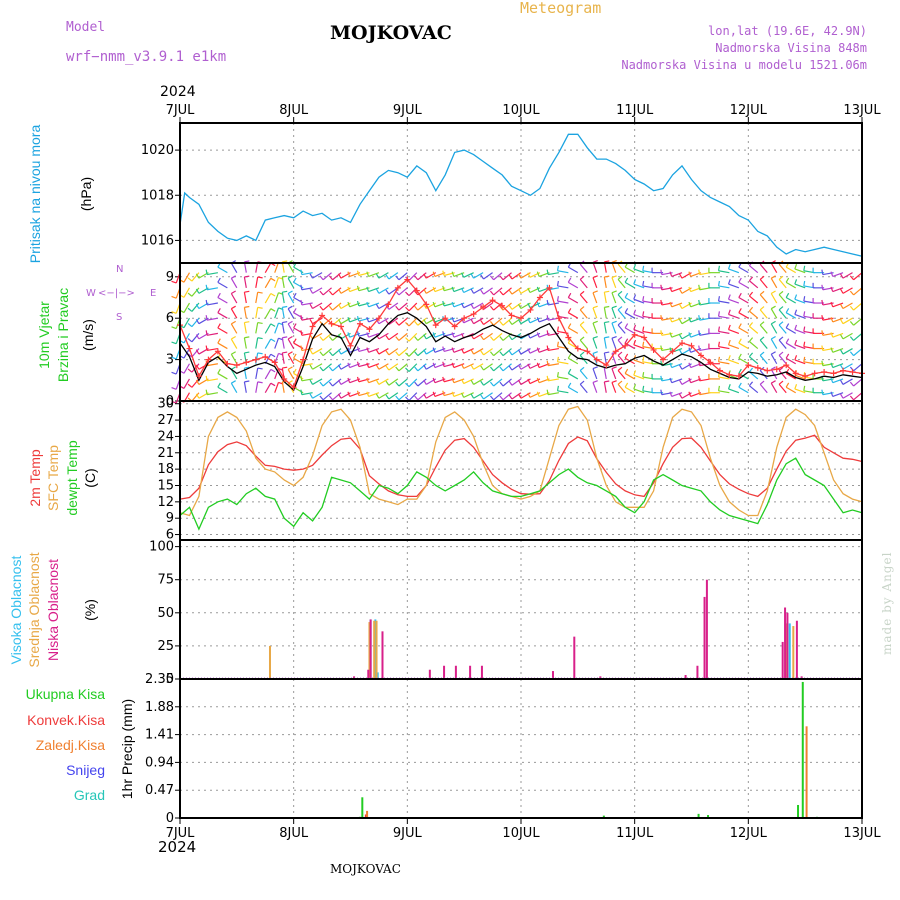 Image resolution: width=900 pixels, height=900 pixels. I want to click on legend-frz-precip: Zaledj.Kisa, so click(70, 745).